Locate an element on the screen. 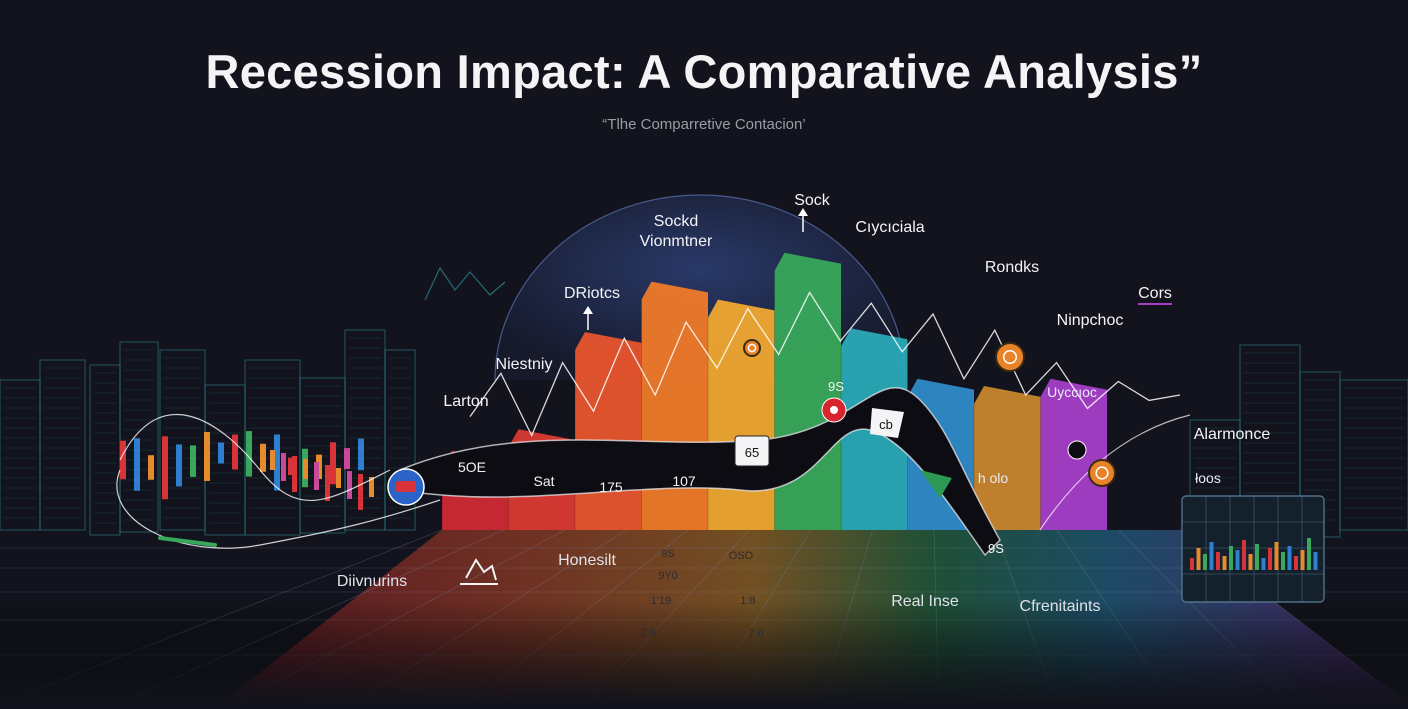 The image size is (1408, 709). right-curve is located at coordinates (1115, 472).